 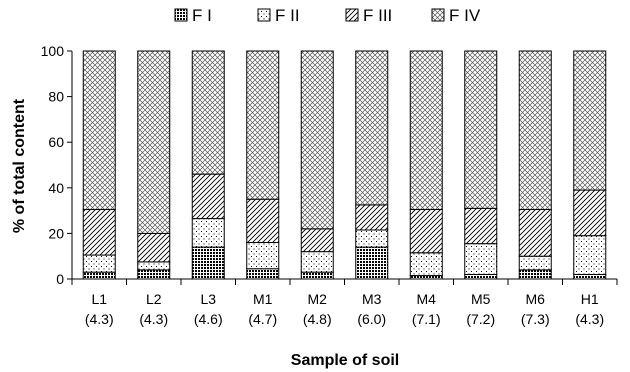 What do you see at coordinates (480, 319) in the screenshot?
I see `x-tick-sublabel-m5: (7.2)` at bounding box center [480, 319].